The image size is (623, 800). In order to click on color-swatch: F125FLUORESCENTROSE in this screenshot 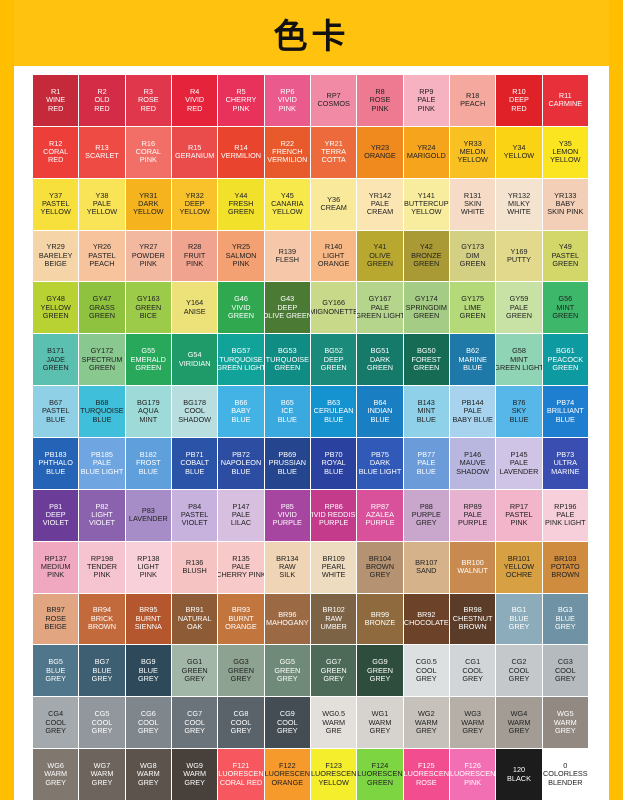, I will do `click(426, 774)`.